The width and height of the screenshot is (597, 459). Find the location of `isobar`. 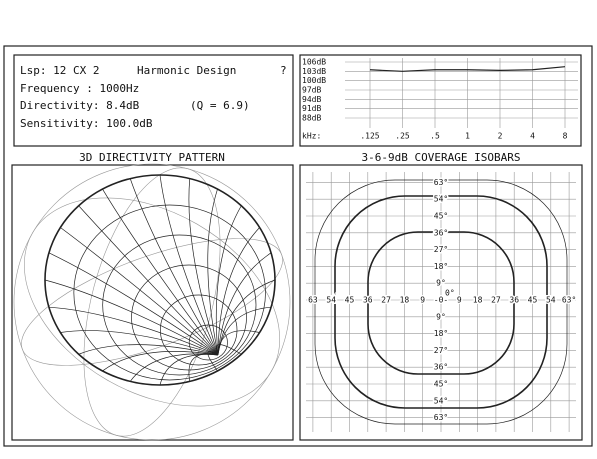

isobar is located at coordinates (441, 303).